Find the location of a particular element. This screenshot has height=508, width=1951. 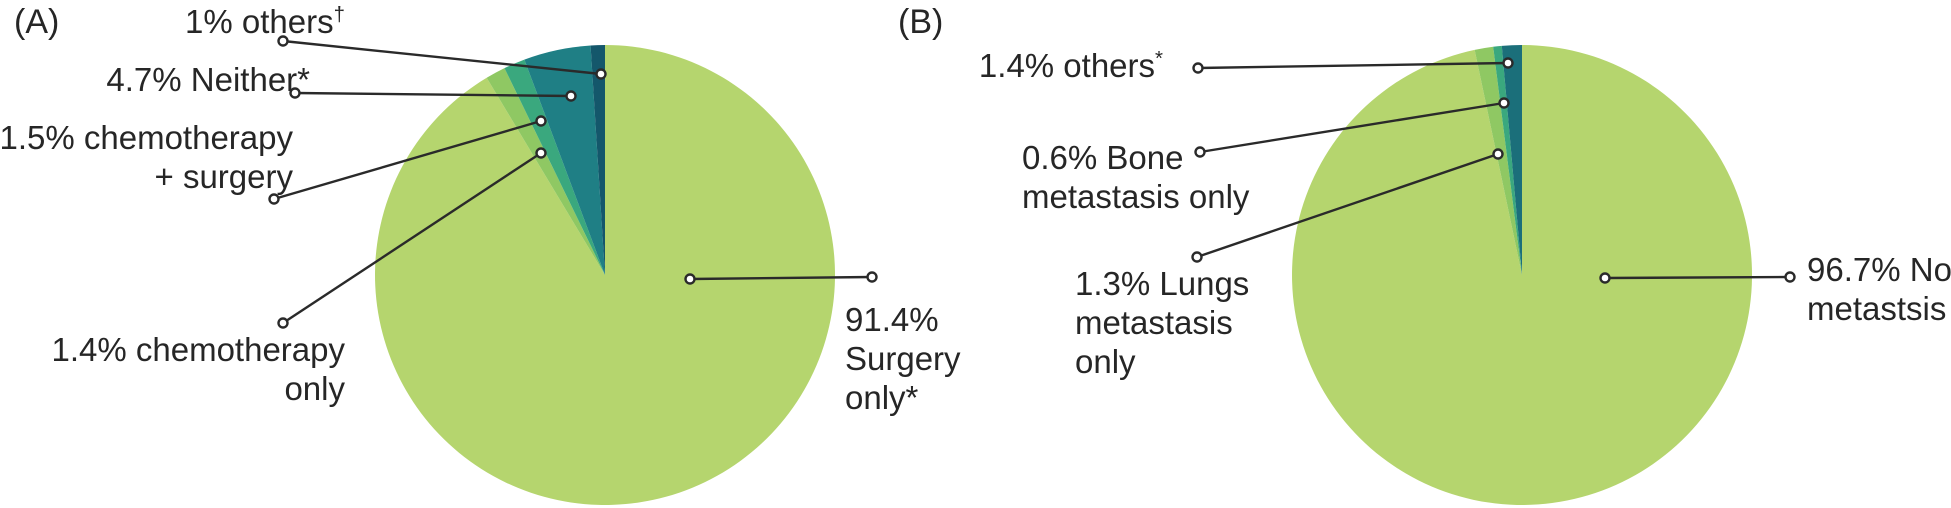

pie-a-slice-chemotherapy-only is located at coordinates (545, 171).